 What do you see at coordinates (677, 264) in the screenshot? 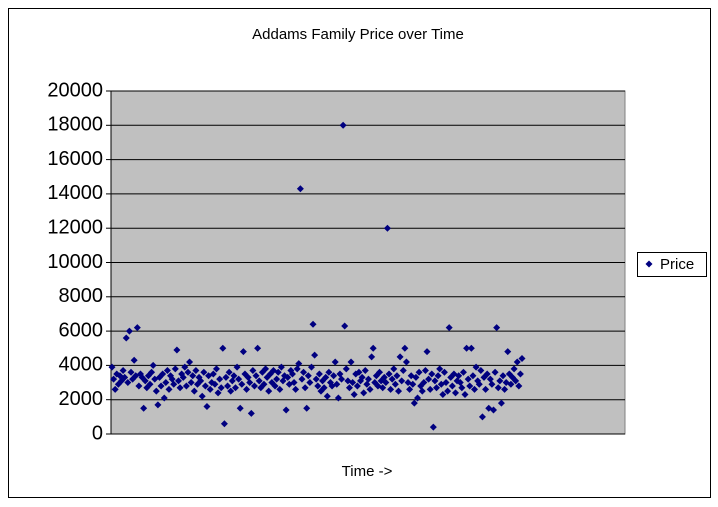
I see `legend-label: Price` at bounding box center [677, 264].